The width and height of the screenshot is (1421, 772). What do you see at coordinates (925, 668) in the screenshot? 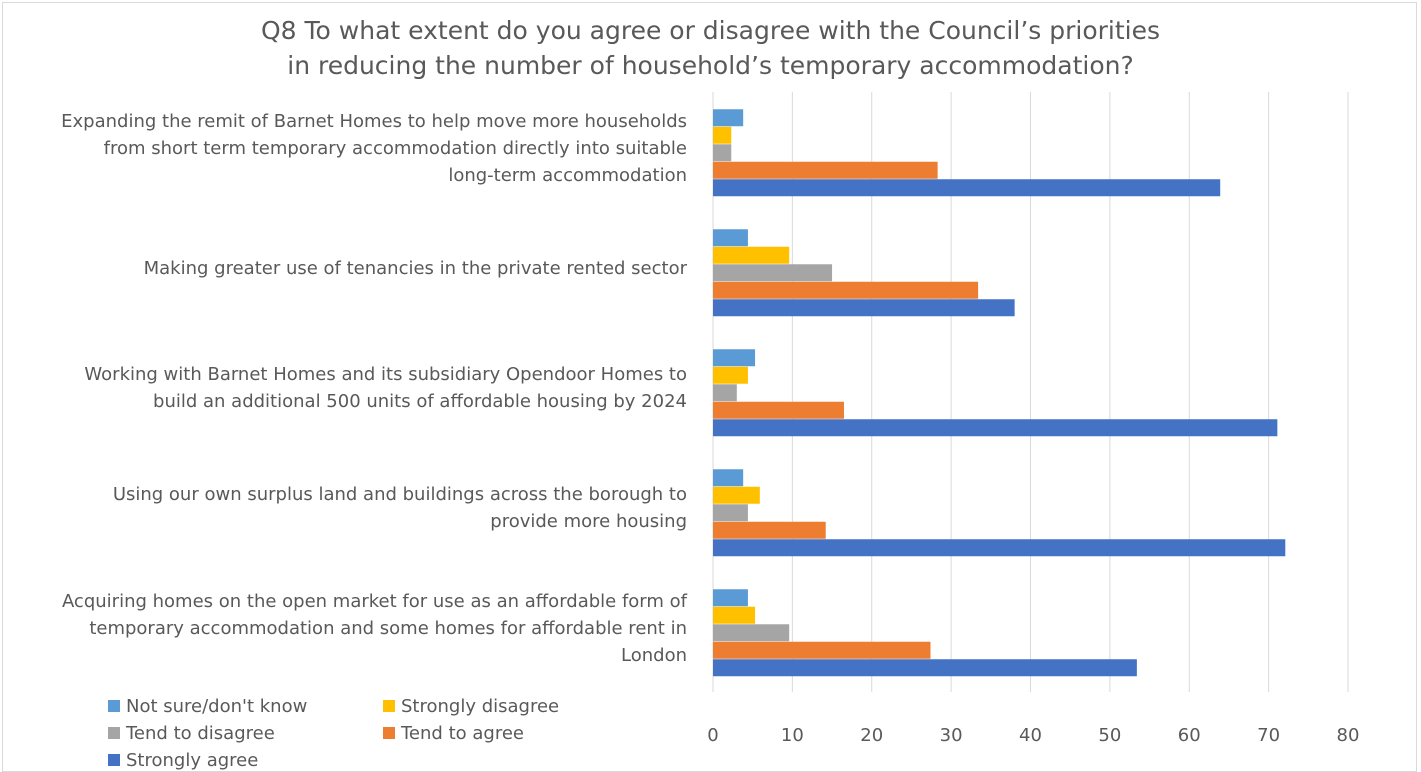
I see `bar-cat5-strongly-agree` at bounding box center [925, 668].